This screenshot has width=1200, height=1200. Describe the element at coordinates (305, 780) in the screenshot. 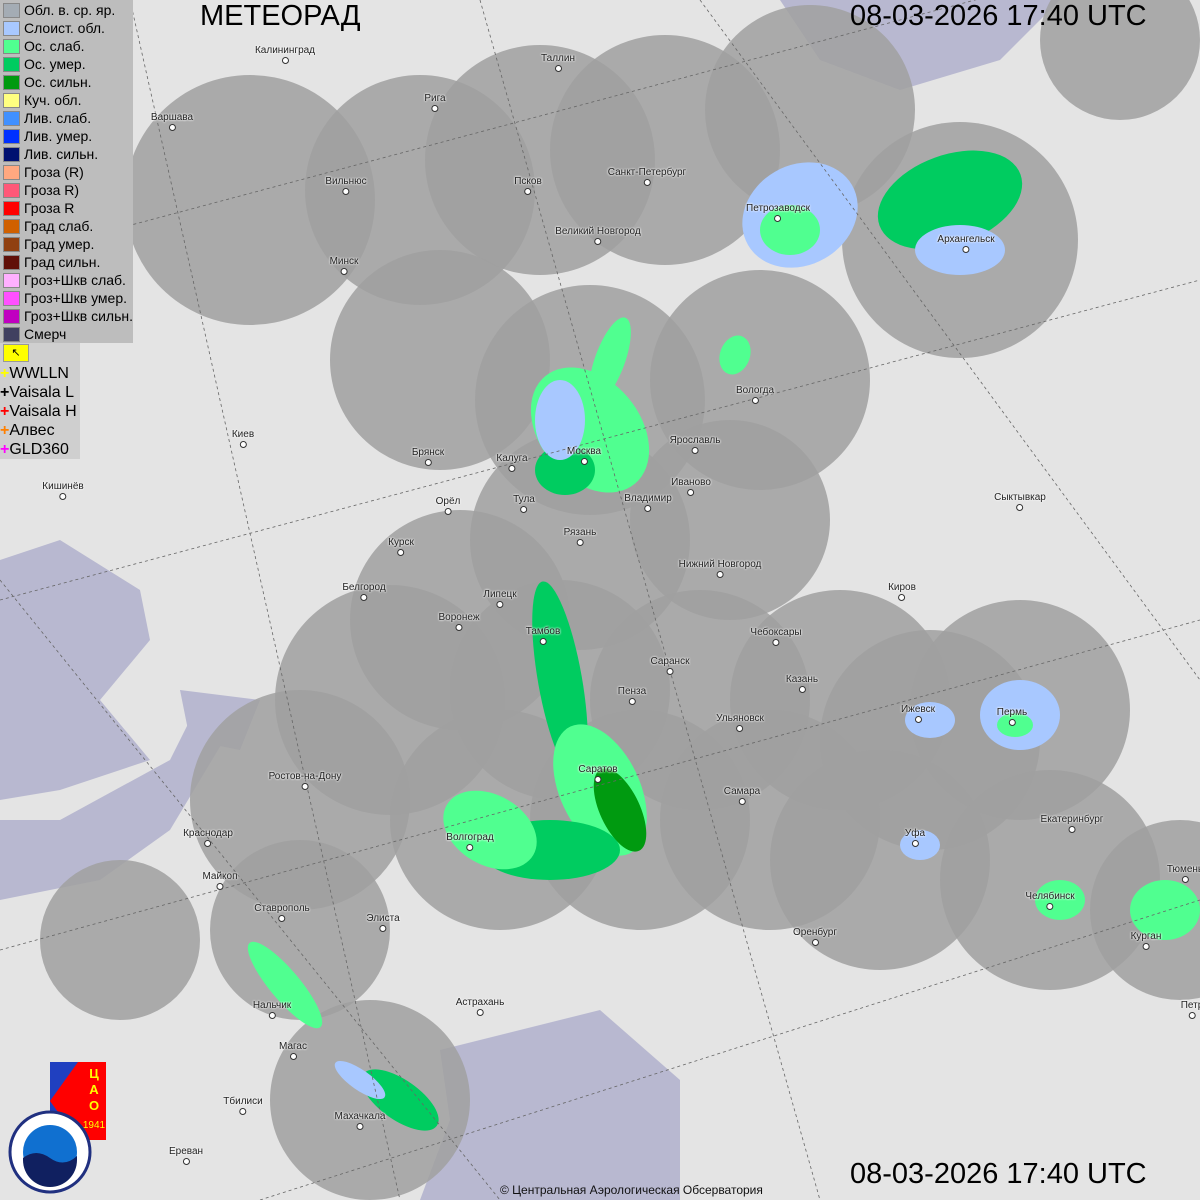

I see `city-label: Ростов-на-Дону` at that location.